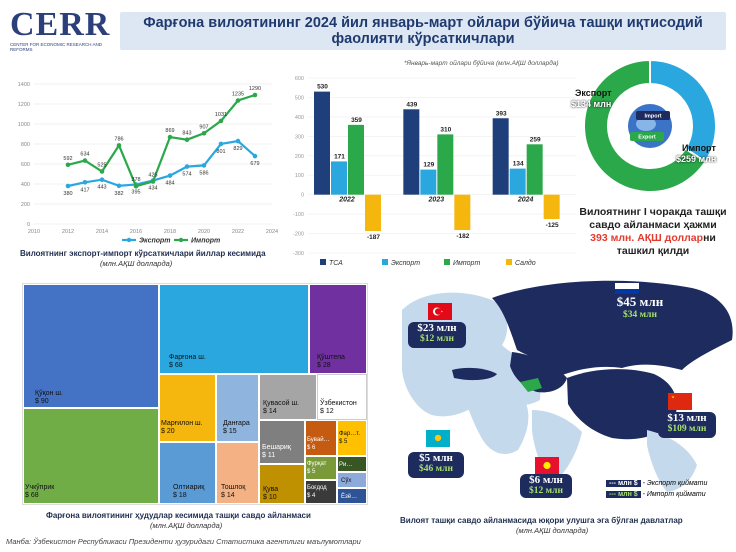  Describe the element at coordinates (349, 434) in the screenshot. I see `tm-name: Фар…т.` at that location.